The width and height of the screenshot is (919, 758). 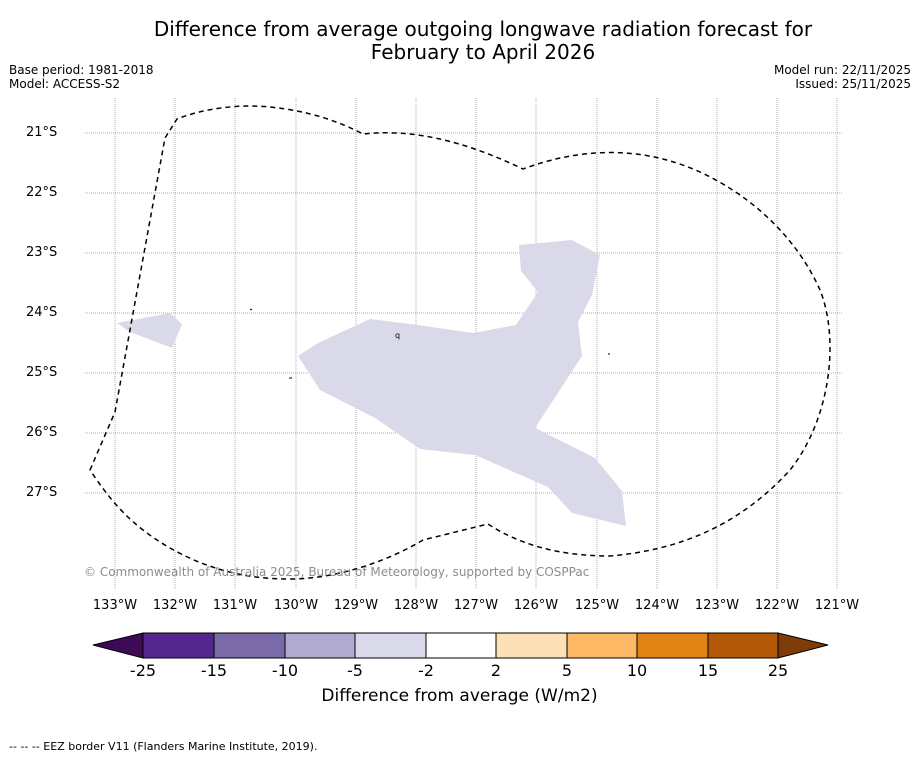 I want to click on colorbar-tick-label: 10, so click(x=637, y=670).